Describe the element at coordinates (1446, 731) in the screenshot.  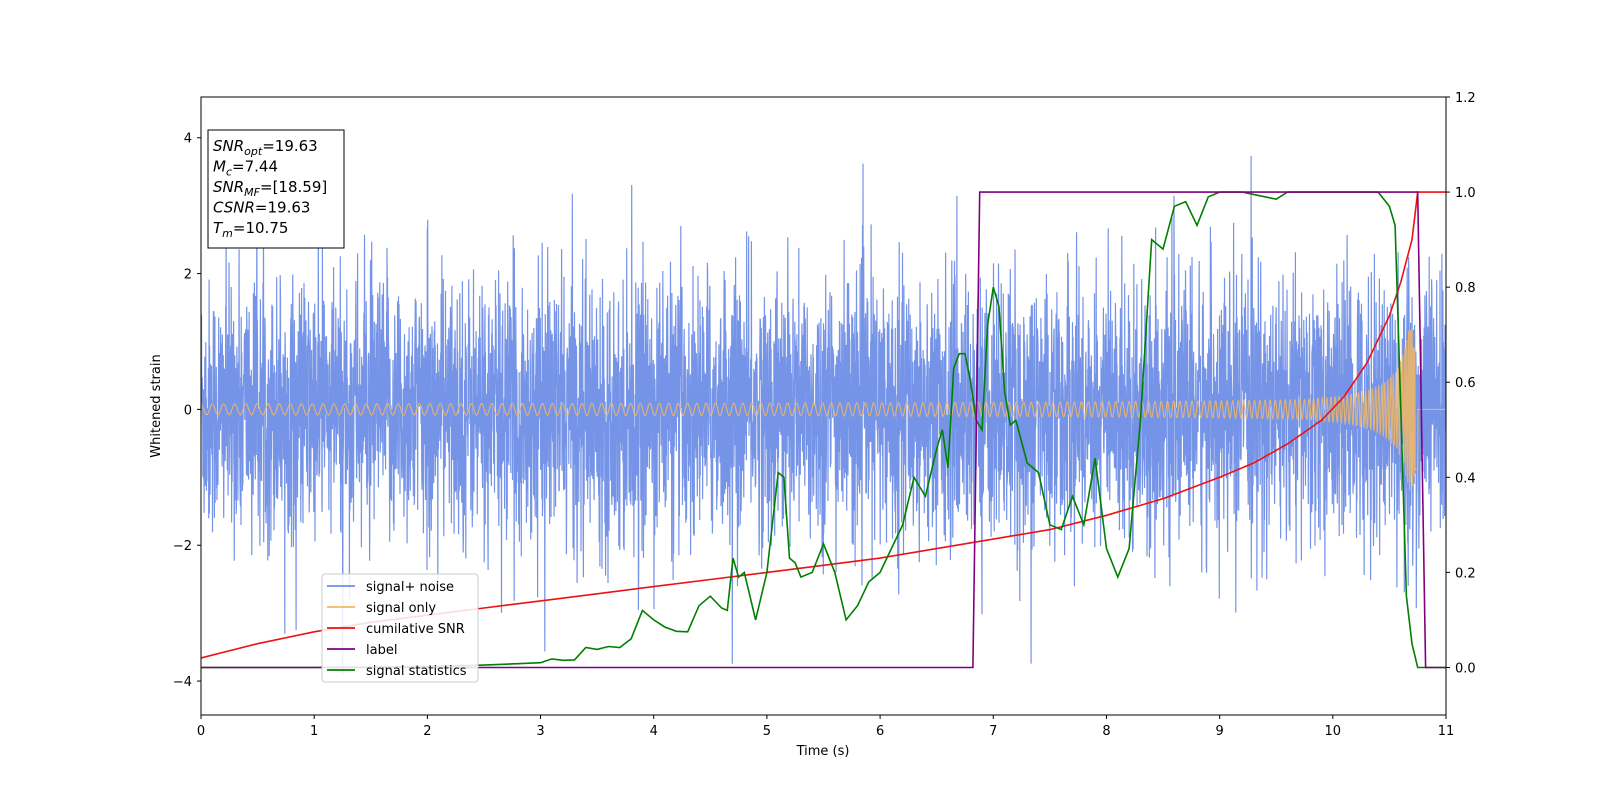
I see `x-tick-label: 11` at that location.